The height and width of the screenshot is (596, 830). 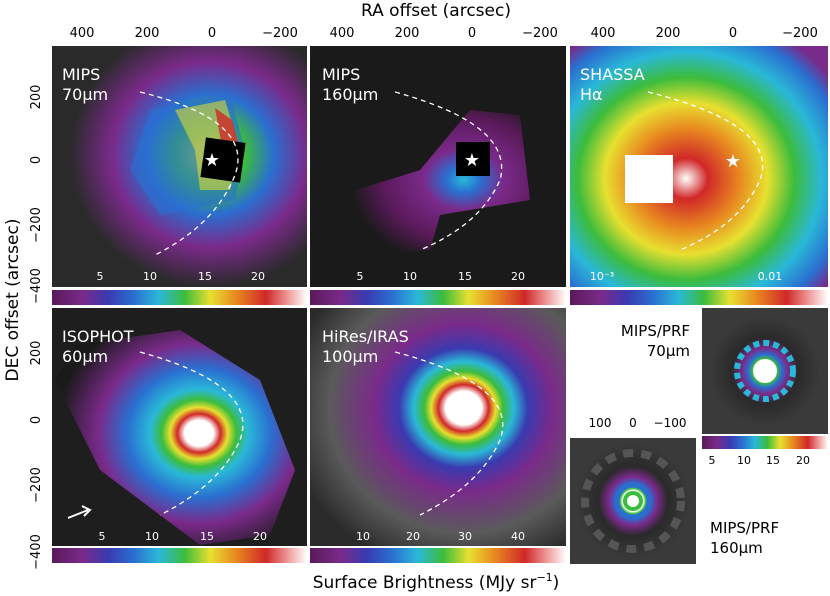 What do you see at coordinates (518, 536) in the screenshot?
I see `colorbar-tick: 40` at bounding box center [518, 536].